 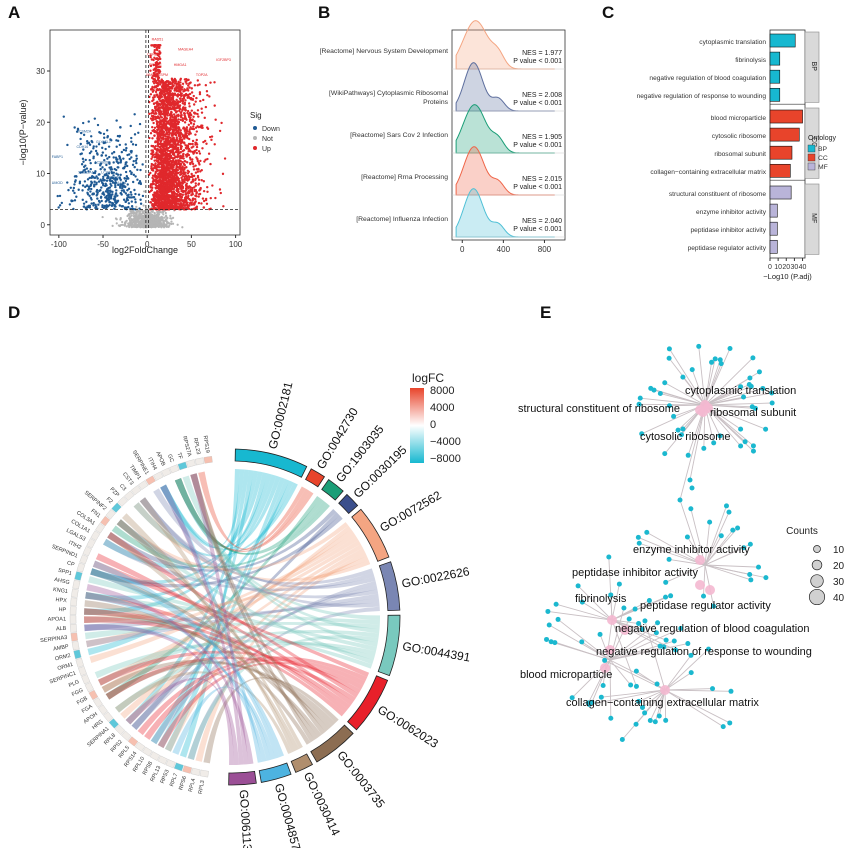 I want to click on gene-label-up: MAGEA4, so click(x=185, y=50).